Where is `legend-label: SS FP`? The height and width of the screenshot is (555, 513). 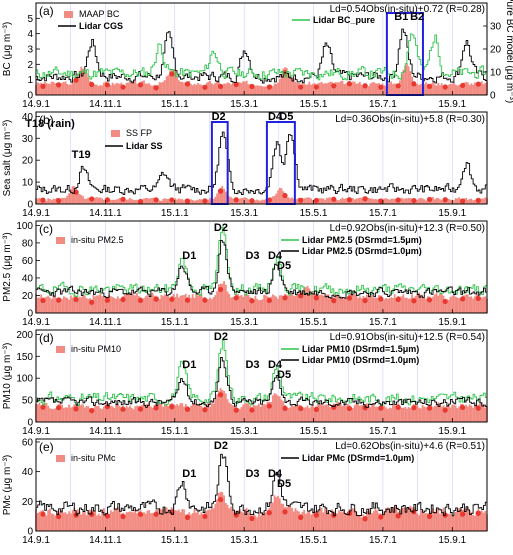 legend-label: SS FP is located at coordinates (139, 133).